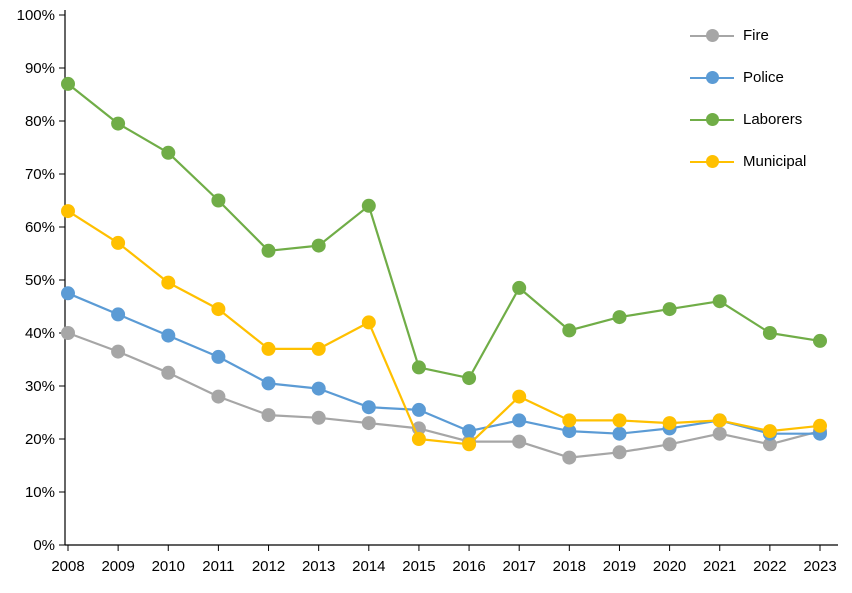 The image size is (852, 593). I want to click on municipal-series-swatch, so click(712, 161).